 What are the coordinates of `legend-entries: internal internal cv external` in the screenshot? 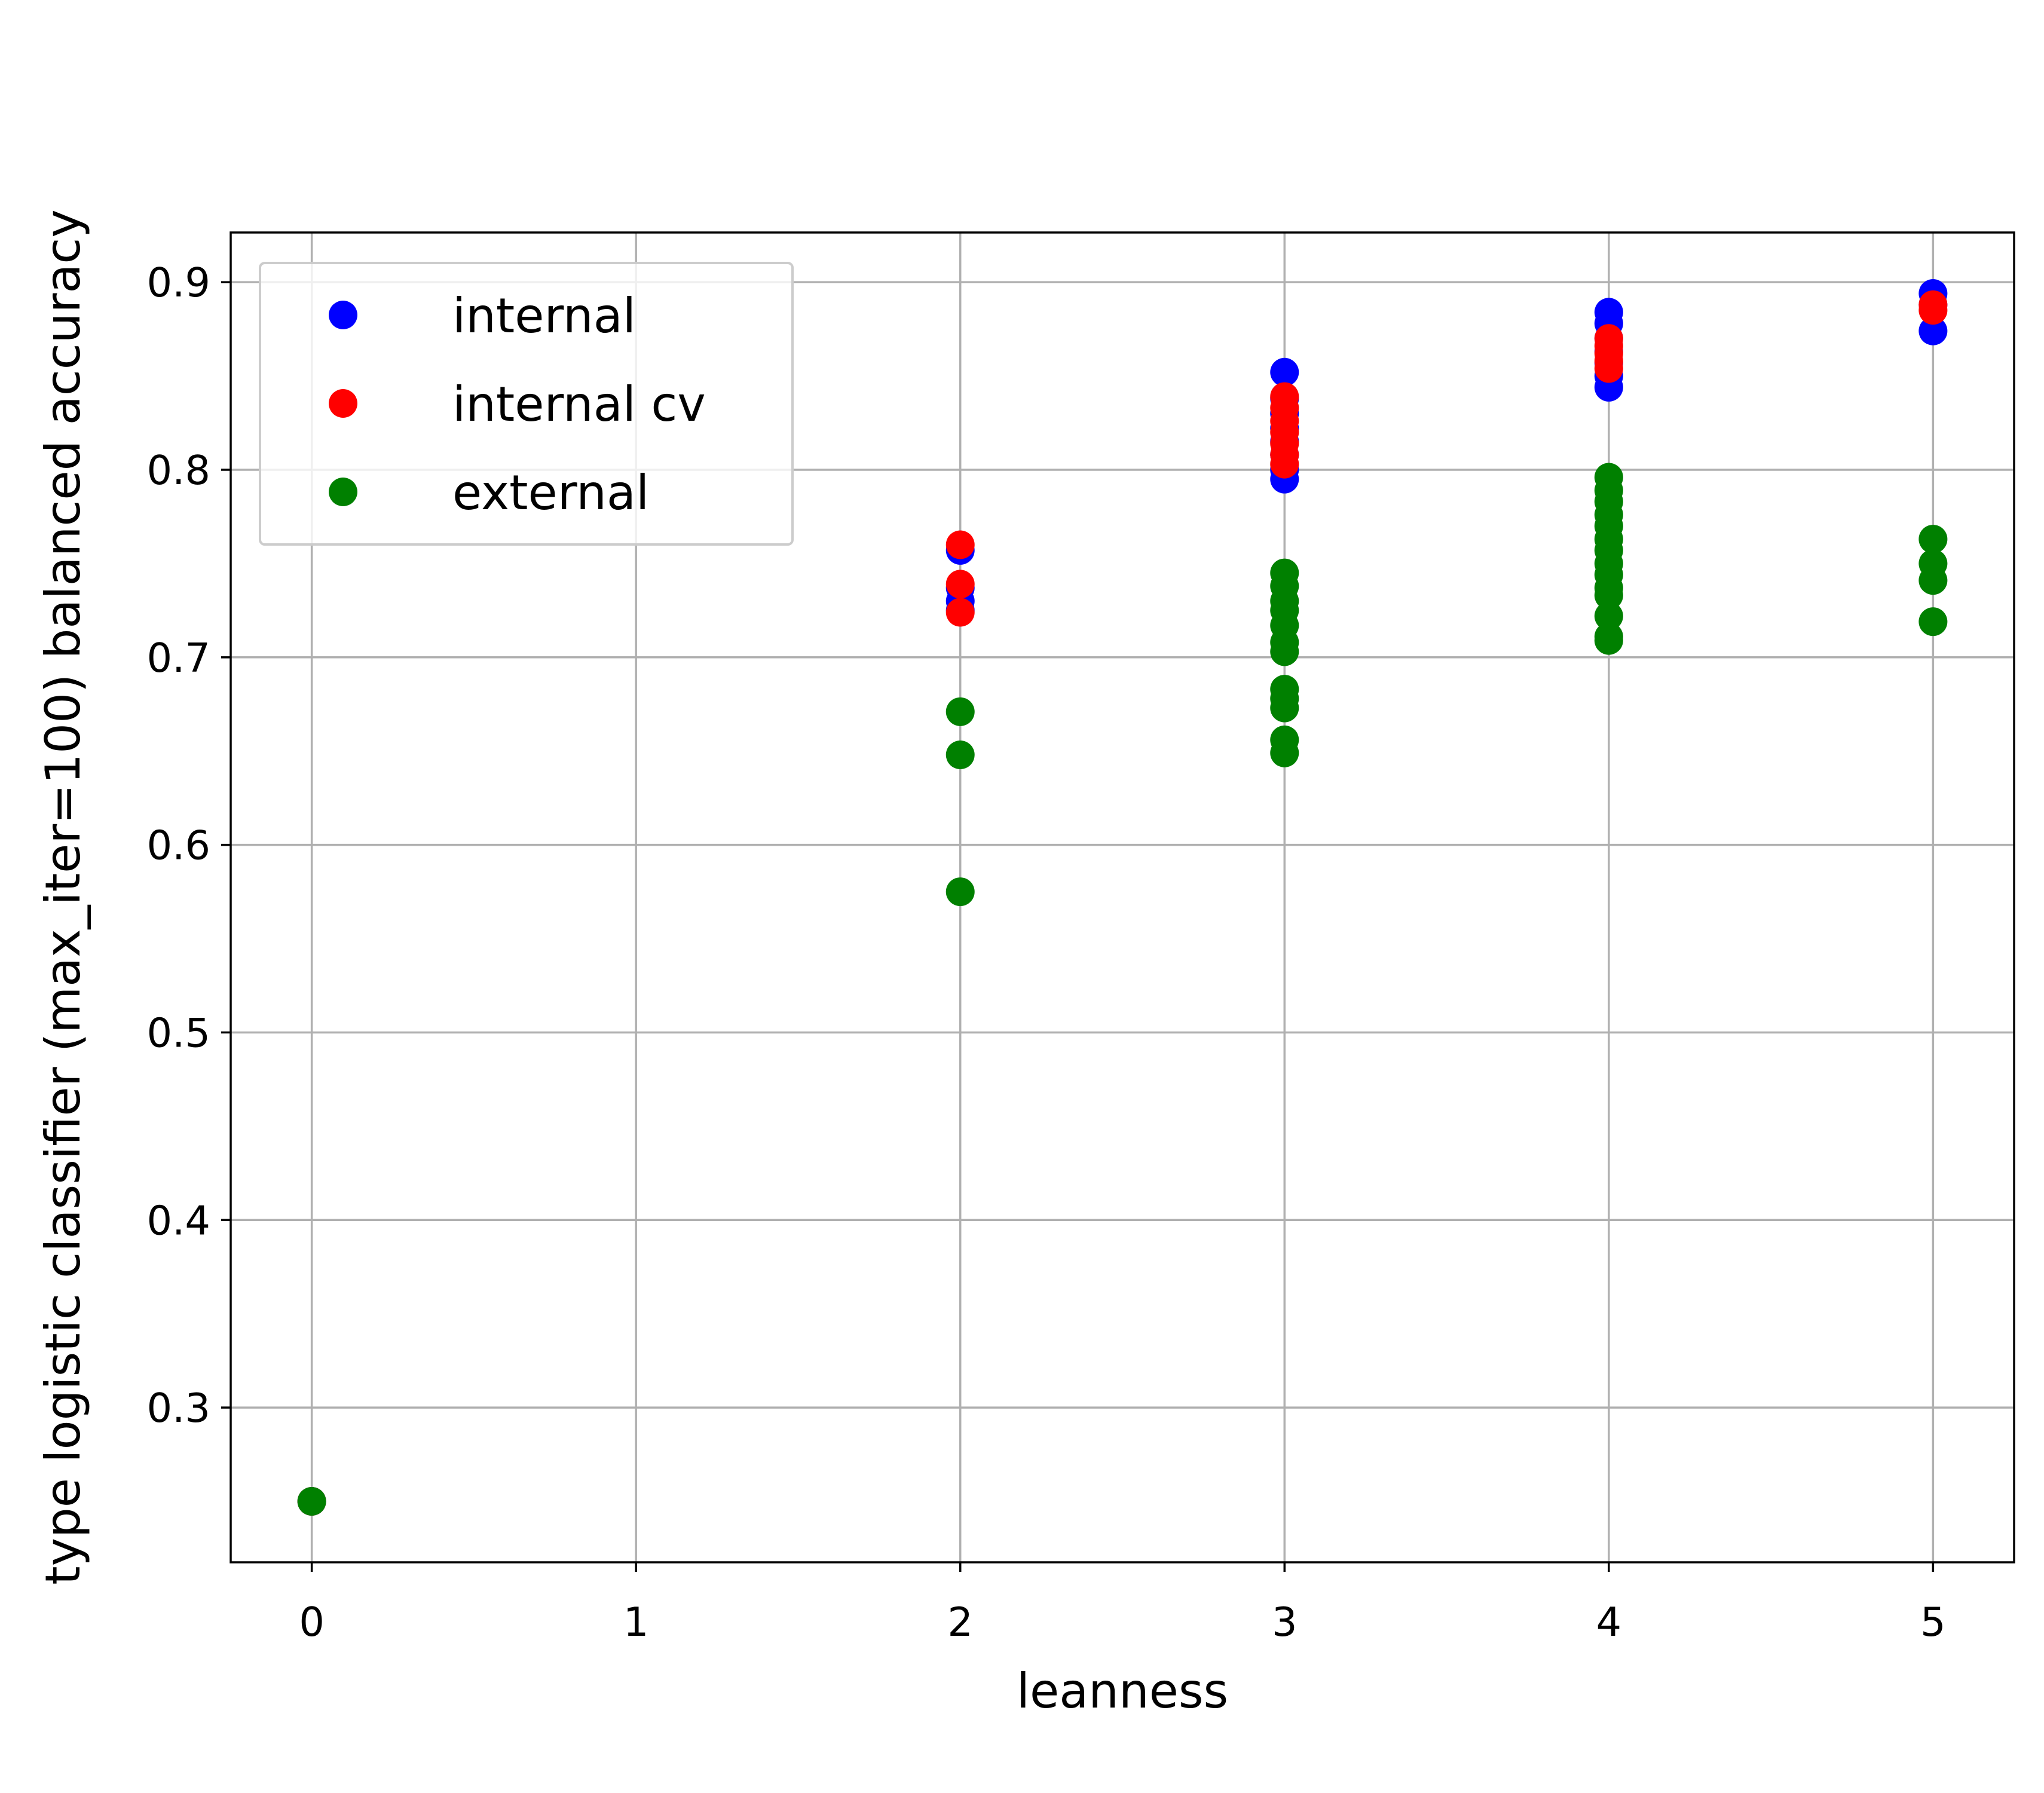 It's located at (517, 405).